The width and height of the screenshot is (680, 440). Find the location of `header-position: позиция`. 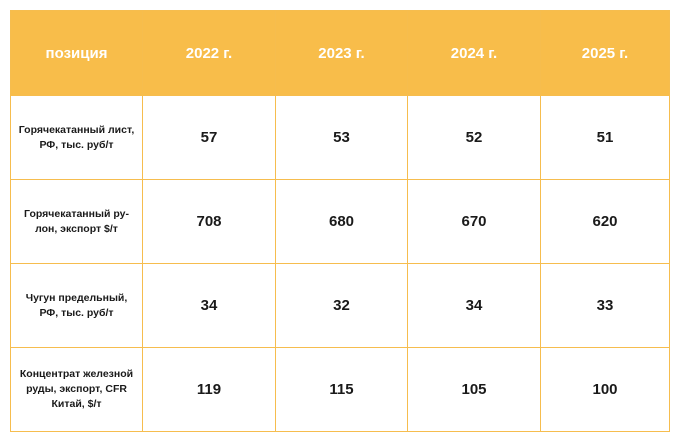

header-position: позиция is located at coordinates (76, 53).